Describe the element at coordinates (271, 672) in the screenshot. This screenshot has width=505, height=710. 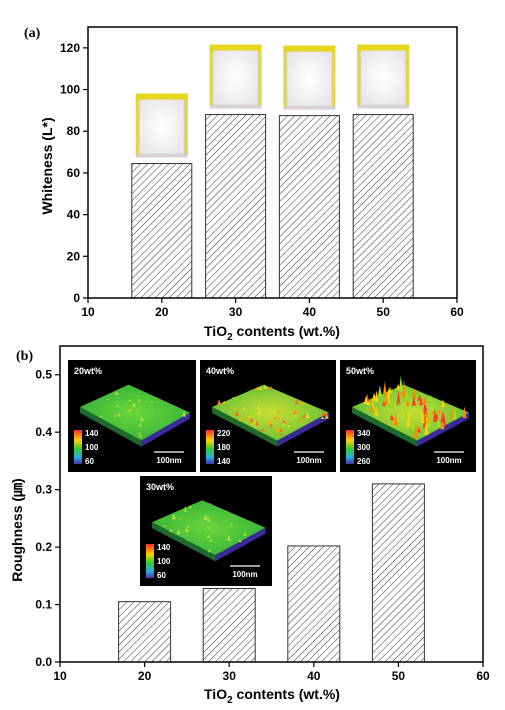
I see `panel-b-x-axis: 10 20 30 40 50 60` at that location.